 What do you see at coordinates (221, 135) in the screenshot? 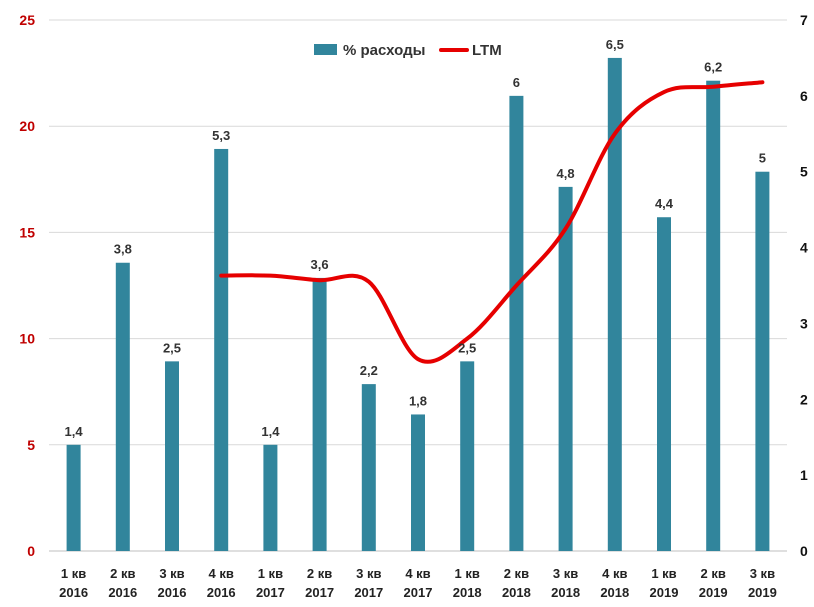
I see `data-label: 5,3` at bounding box center [221, 135].